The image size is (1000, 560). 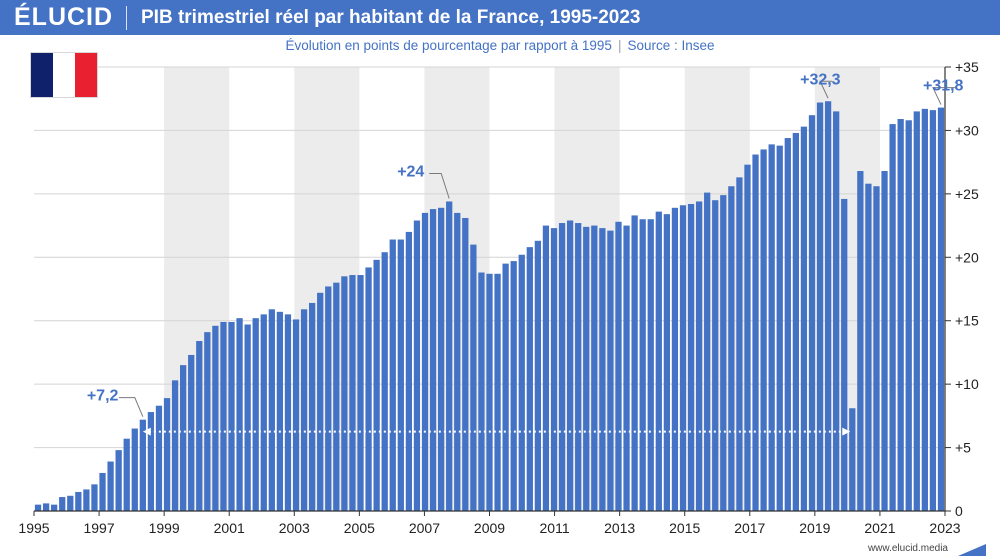 What do you see at coordinates (967, 130) in the screenshot?
I see `y-tick-label: +30` at bounding box center [967, 130].